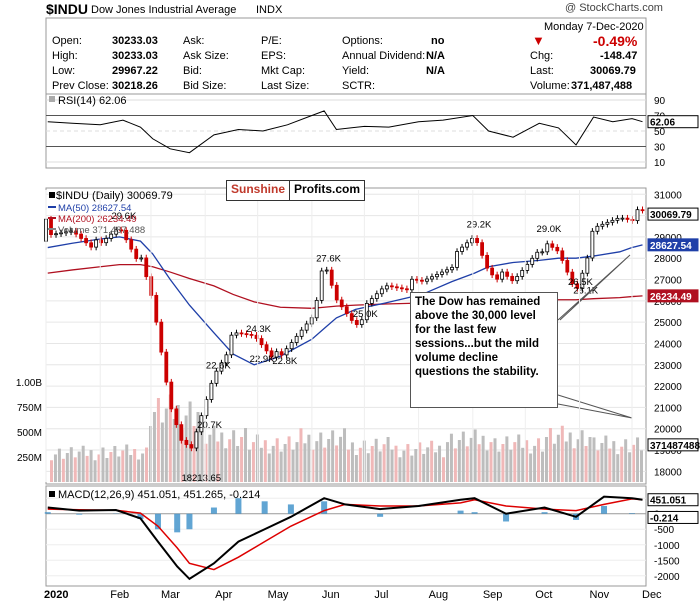 This screenshot has height=603, width=700. What do you see at coordinates (660, 148) in the screenshot?
I see `rsi-tick-label: 30` at bounding box center [660, 148].